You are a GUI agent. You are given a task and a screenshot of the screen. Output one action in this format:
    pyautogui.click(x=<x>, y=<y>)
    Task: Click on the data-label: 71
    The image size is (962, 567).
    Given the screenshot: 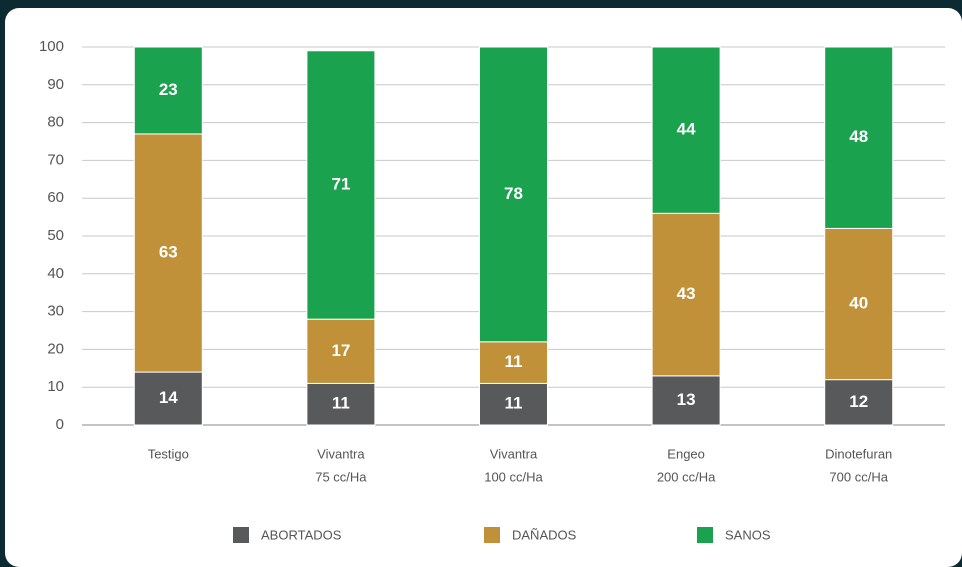 What is the action you would take?
    pyautogui.click(x=340, y=183)
    